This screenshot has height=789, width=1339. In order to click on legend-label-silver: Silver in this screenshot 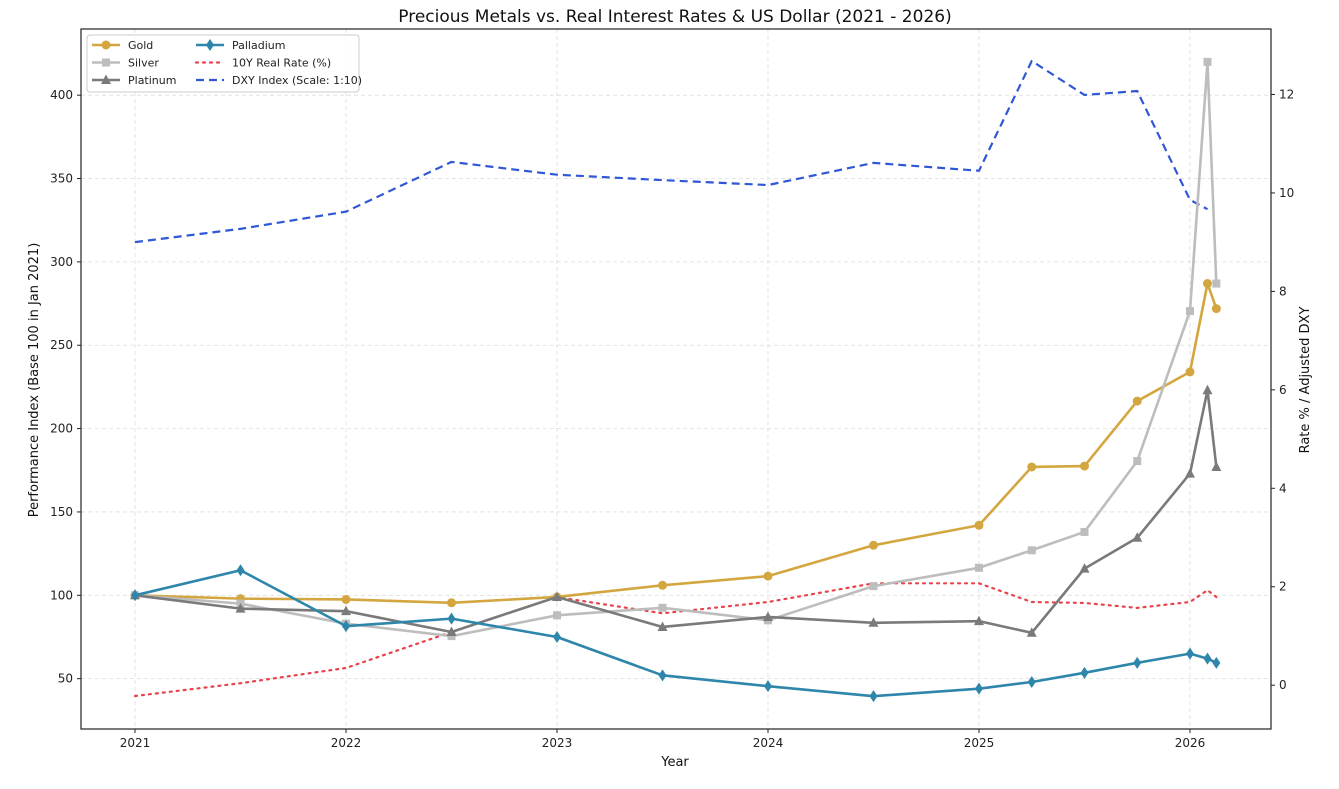, I will do `click(143, 63)`.